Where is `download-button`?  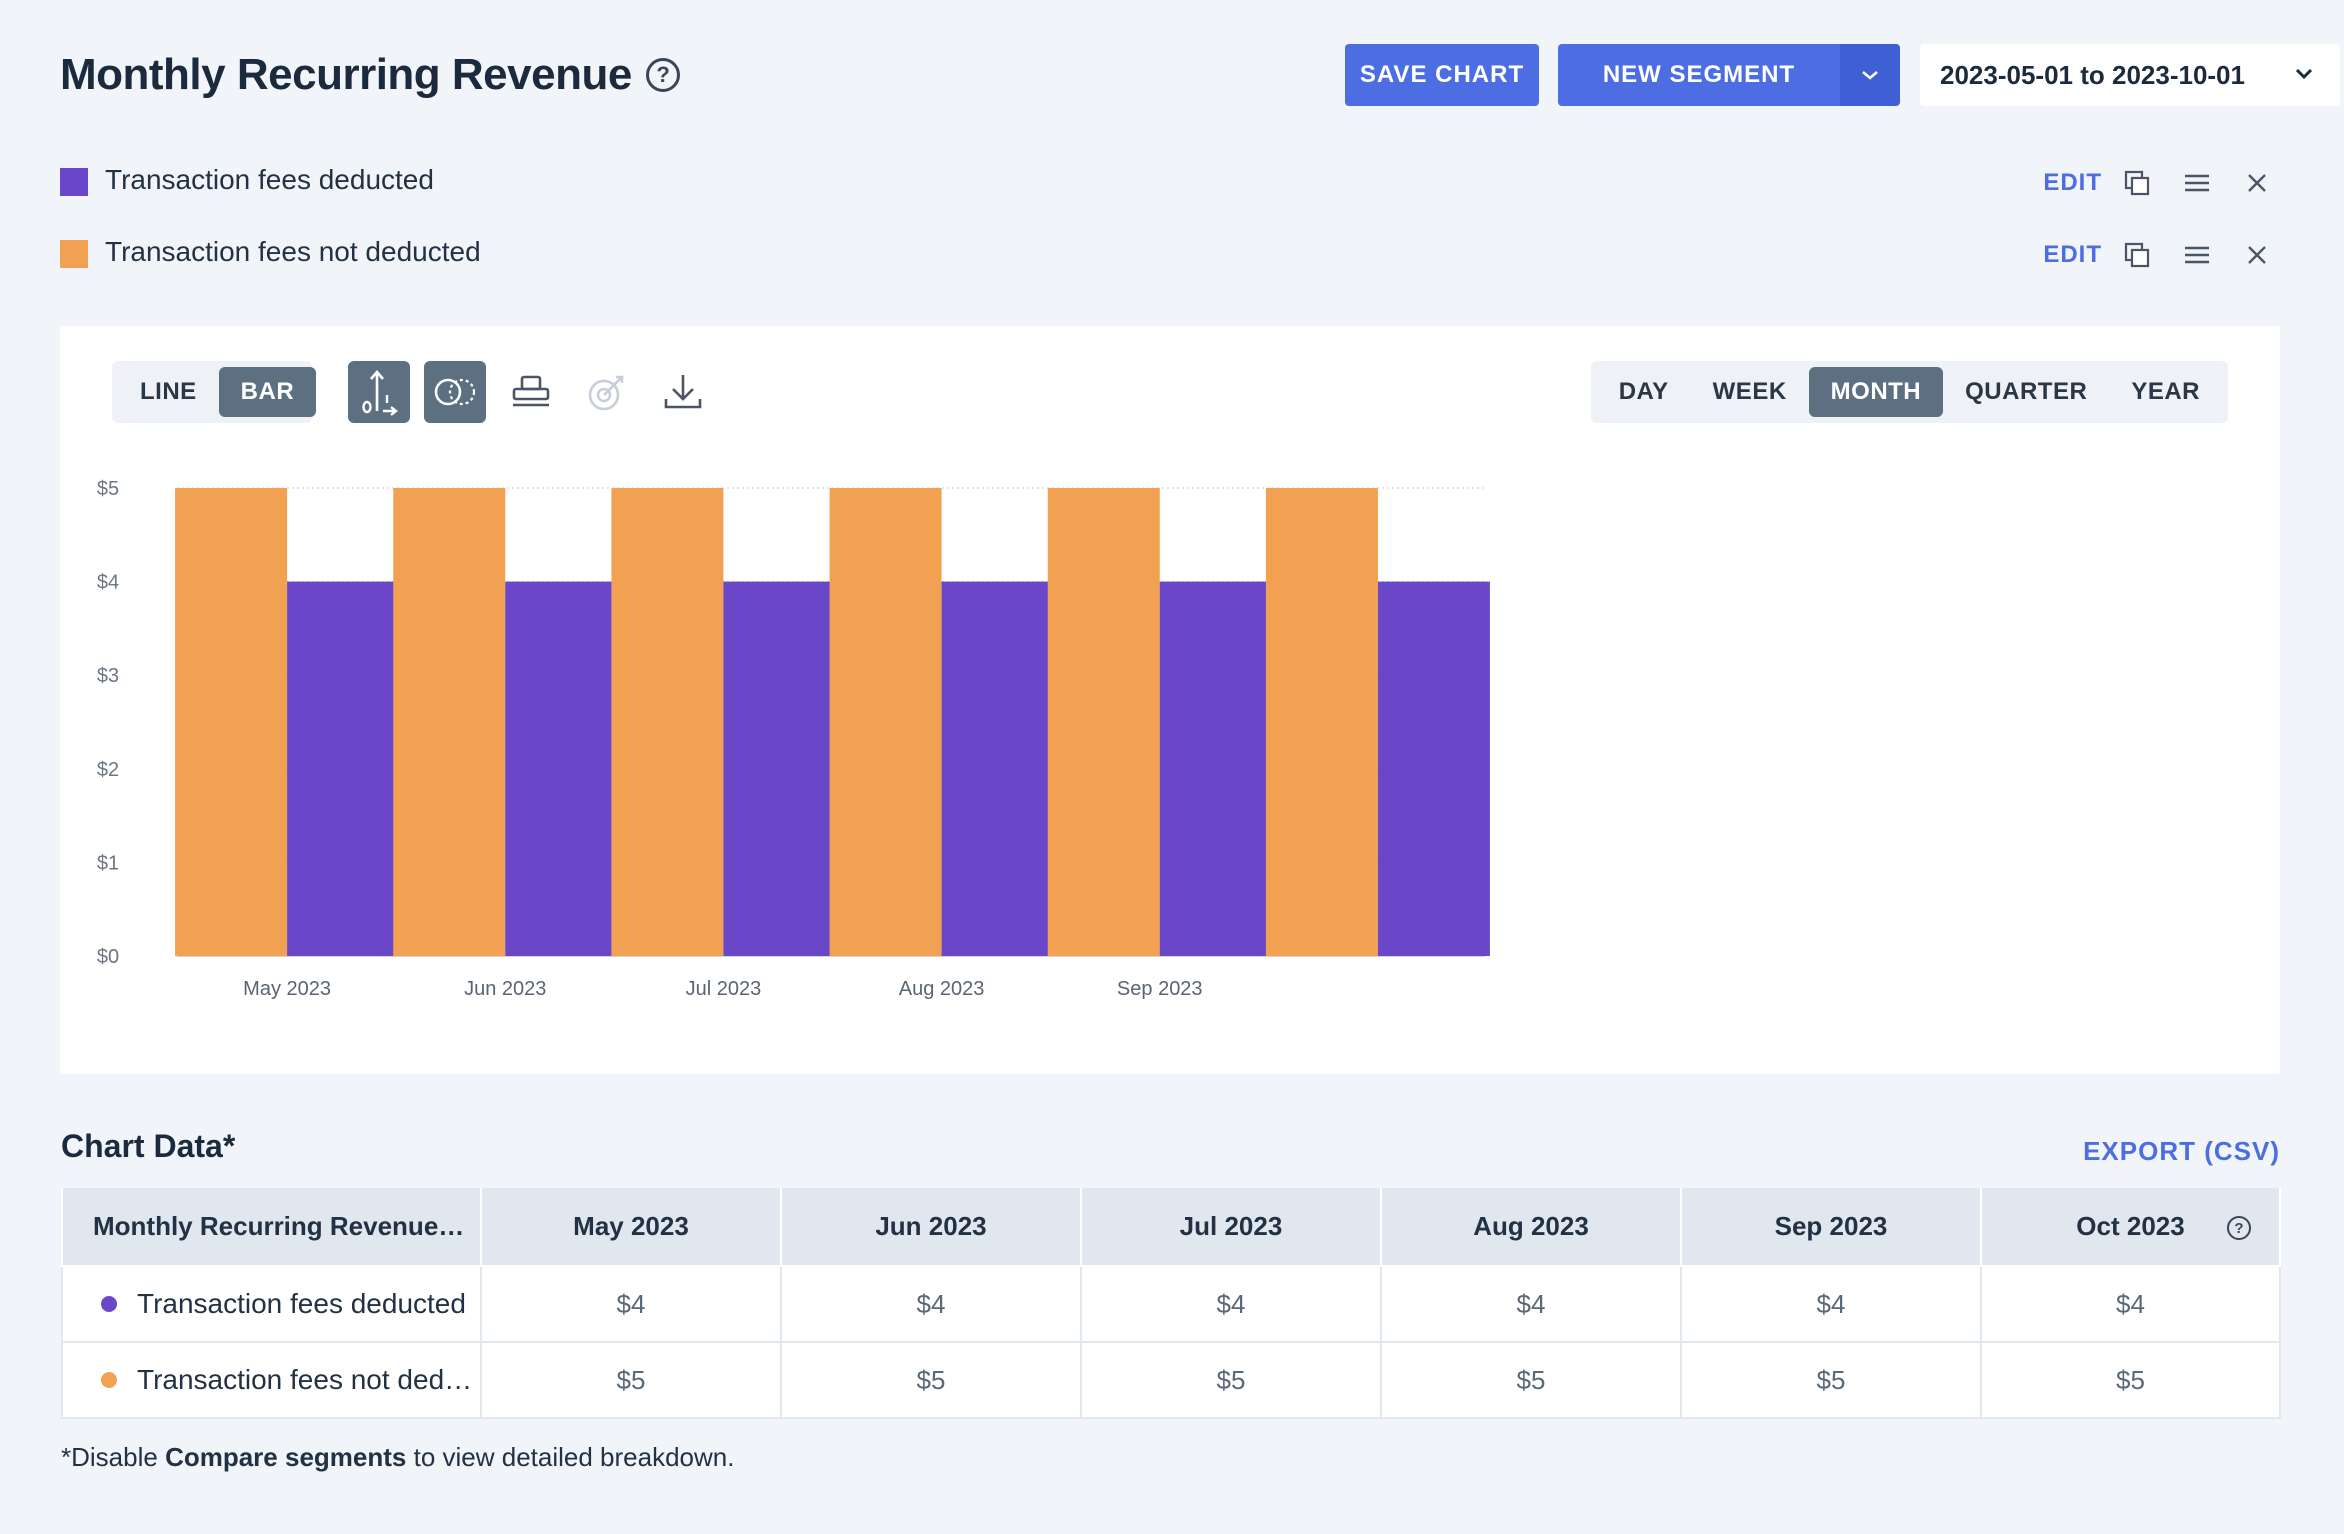
download-button is located at coordinates (683, 392).